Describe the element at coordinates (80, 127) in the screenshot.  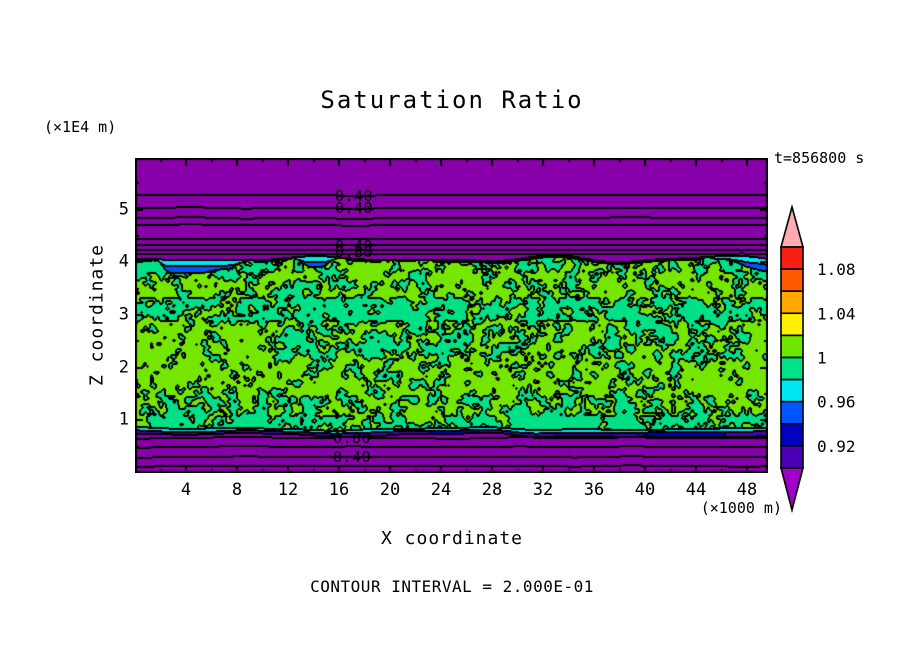
I see `y-axis-unit-label: (×1E4 m)` at that location.